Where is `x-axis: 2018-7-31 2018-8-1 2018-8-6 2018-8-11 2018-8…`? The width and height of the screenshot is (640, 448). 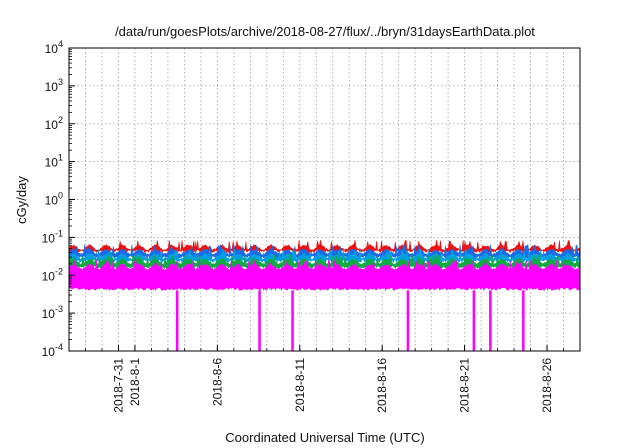
x-axis: 2018-7-31 2018-8-1 2018-8-6 2018-8-11 2018-8… is located at coordinates (324, 379).